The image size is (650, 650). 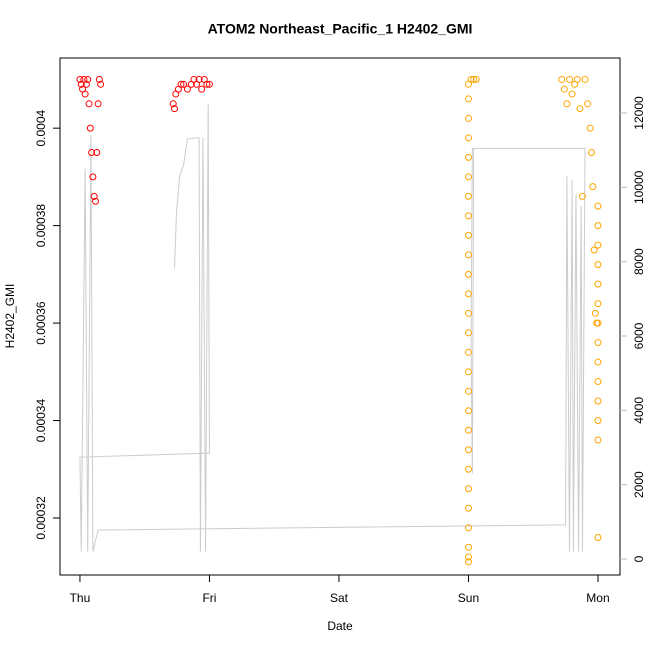 What do you see at coordinates (339, 598) in the screenshot?
I see `x-tick-label: Sat` at bounding box center [339, 598].